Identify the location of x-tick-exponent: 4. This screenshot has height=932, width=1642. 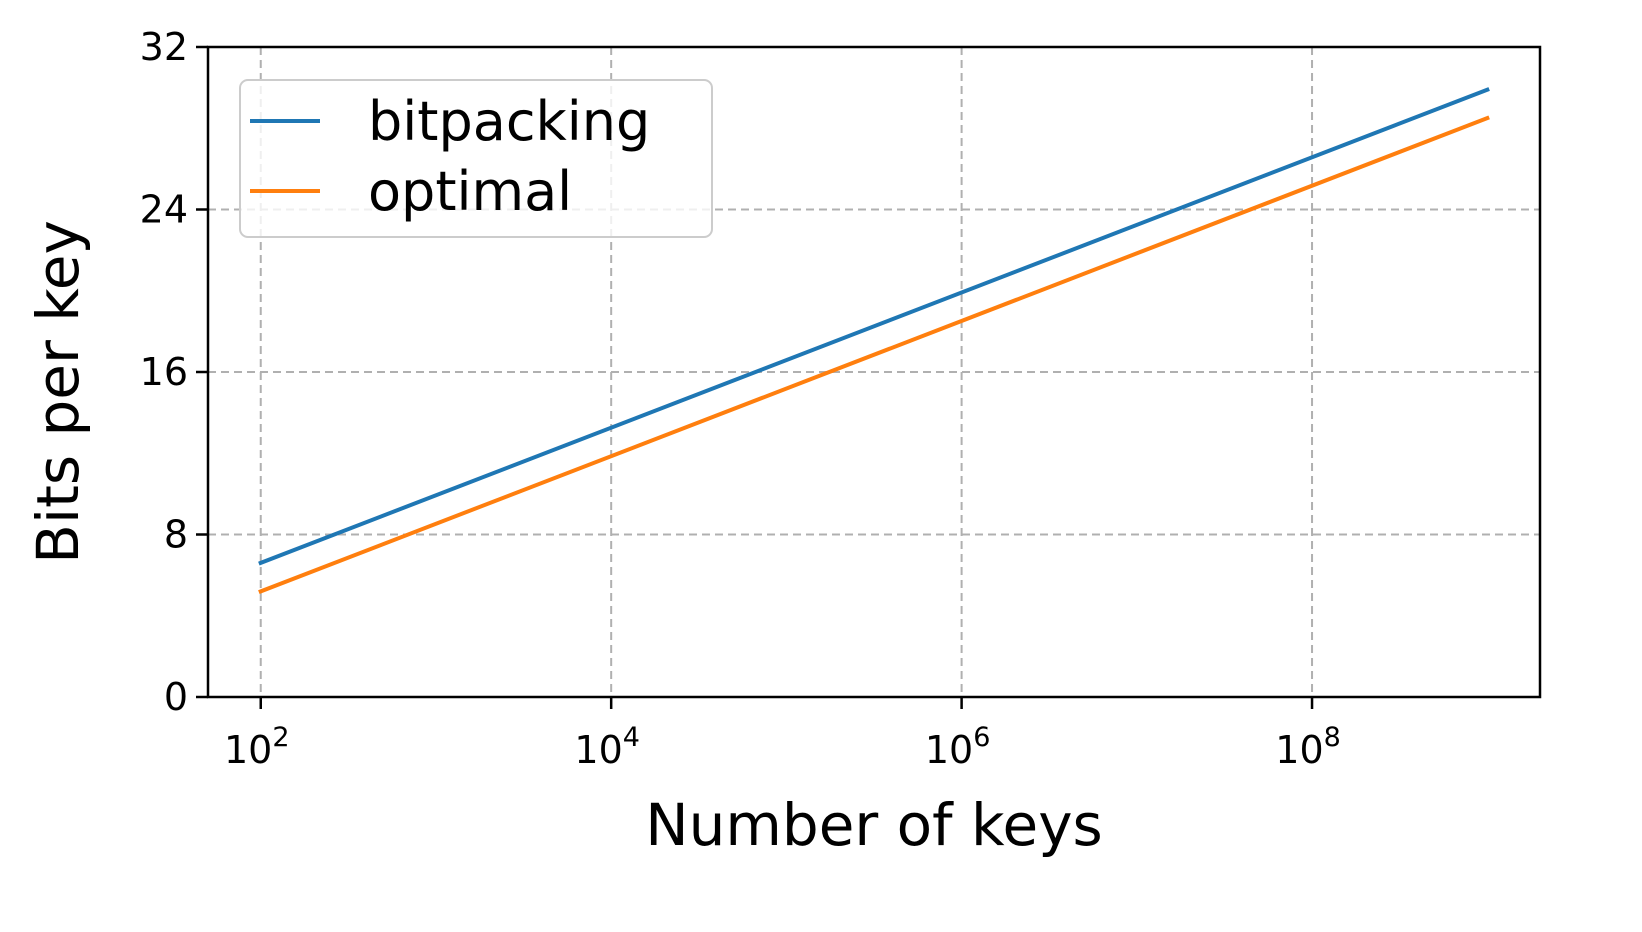
(631, 737).